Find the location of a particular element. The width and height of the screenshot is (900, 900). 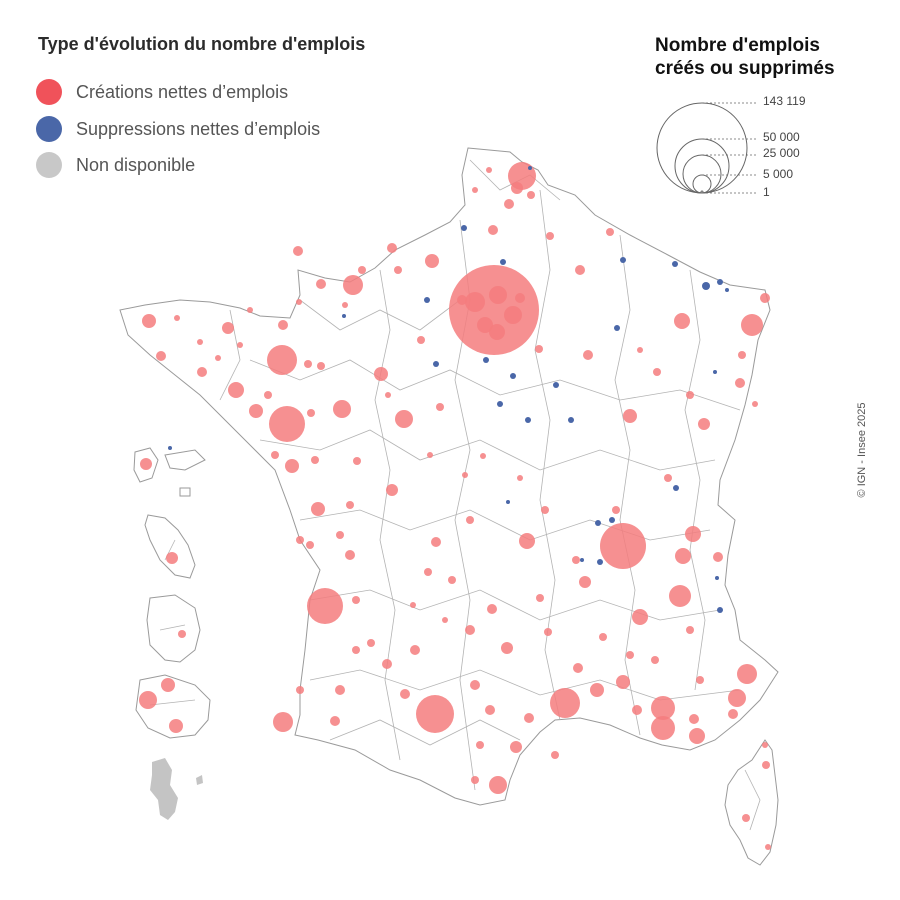

size-legend-title: Nombre d'emplois créés ou supprimés is located at coordinates (770, 57).